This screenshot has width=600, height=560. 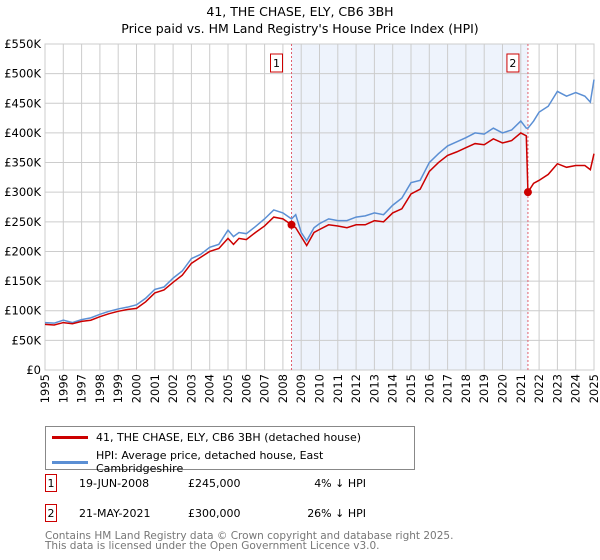 I want to click on y-tick-label: £400K, so click(x=22, y=133).